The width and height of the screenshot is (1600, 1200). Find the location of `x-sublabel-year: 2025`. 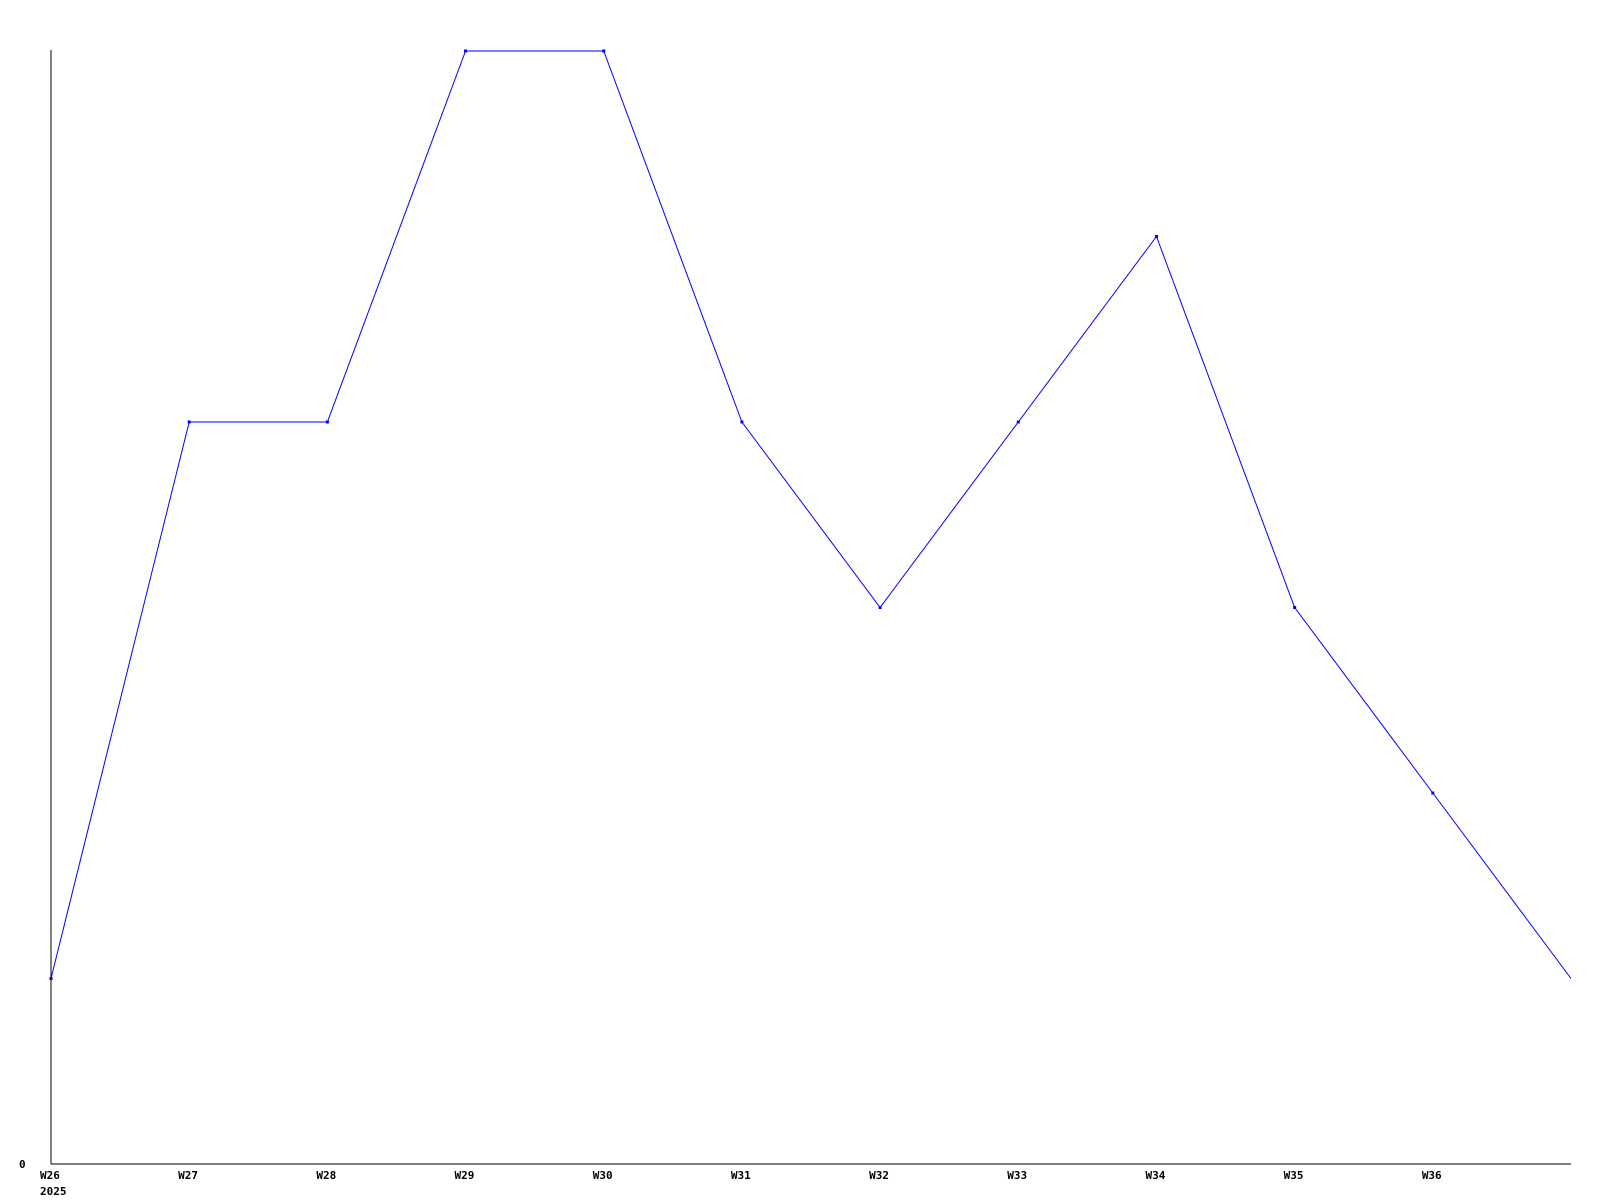

x-sublabel-year: 2025 is located at coordinates (53, 1191).